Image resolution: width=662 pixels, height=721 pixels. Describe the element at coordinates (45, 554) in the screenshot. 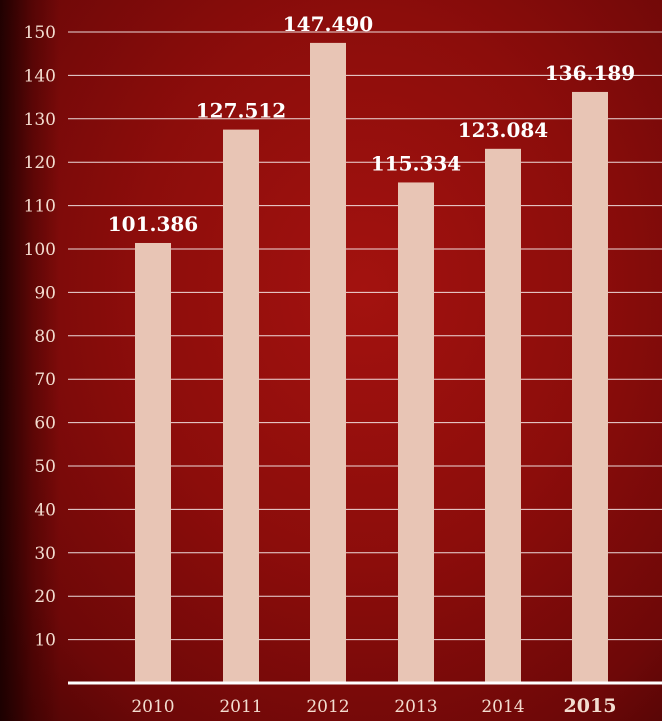

I see `y-tick-label: 30` at that location.